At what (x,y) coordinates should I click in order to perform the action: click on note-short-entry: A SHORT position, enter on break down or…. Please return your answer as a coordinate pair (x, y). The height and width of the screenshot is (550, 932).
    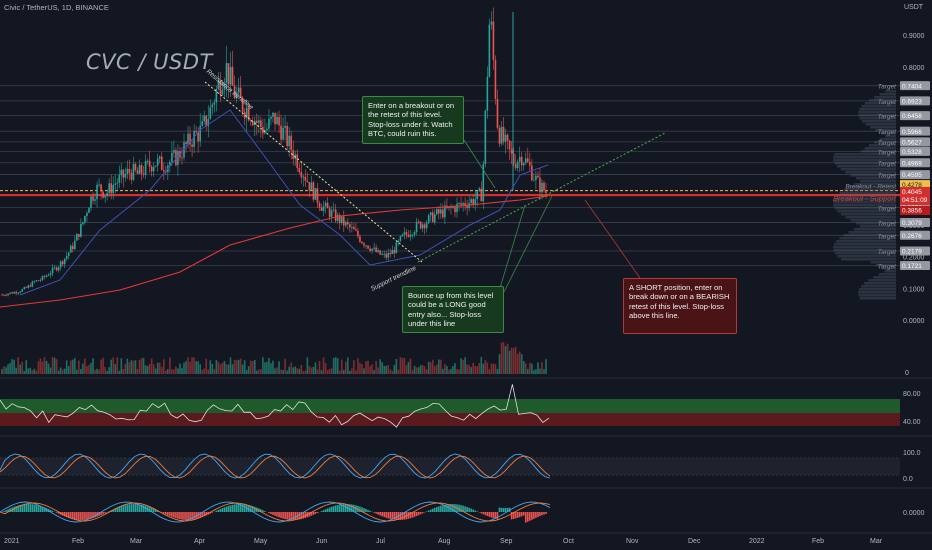
    Looking at the image, I should click on (680, 306).